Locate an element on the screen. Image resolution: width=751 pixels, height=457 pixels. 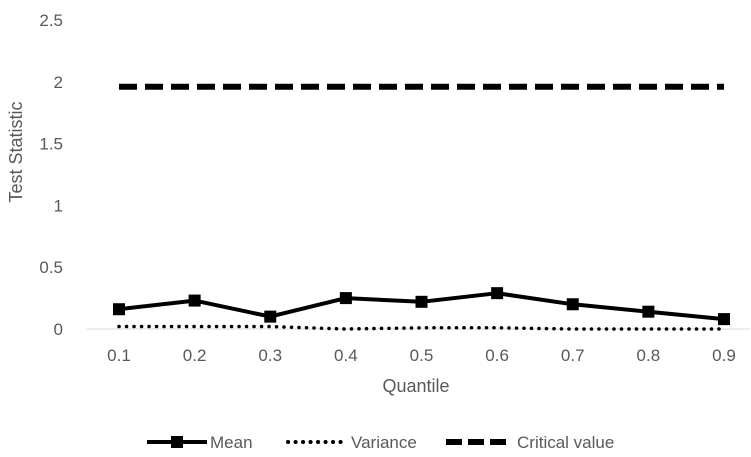
y-tick-label: 2 is located at coordinates (58, 82).